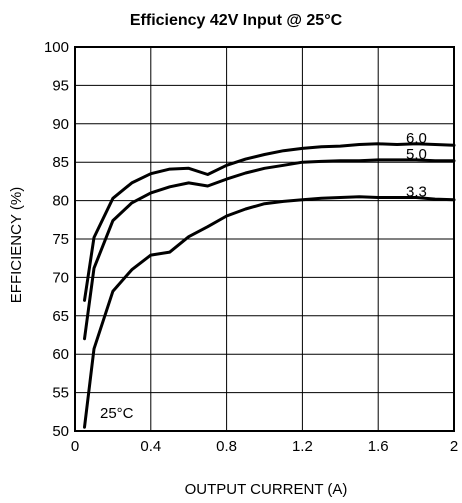 This screenshot has height=503, width=462. What do you see at coordinates (416, 165) in the screenshot?
I see `series-labels: 6.05.0 3.3` at bounding box center [416, 165].